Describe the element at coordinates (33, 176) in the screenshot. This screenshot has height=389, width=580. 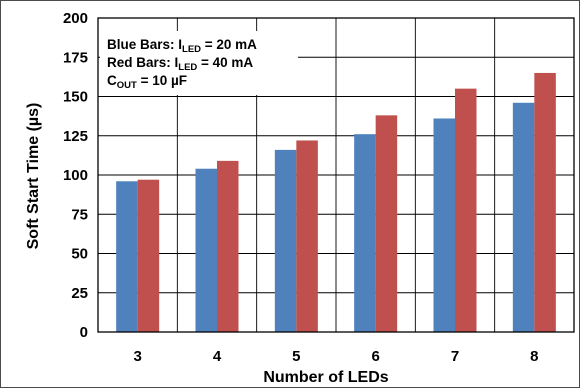
I see `y-axis-title: Soft Start Time (µs)` at that location.